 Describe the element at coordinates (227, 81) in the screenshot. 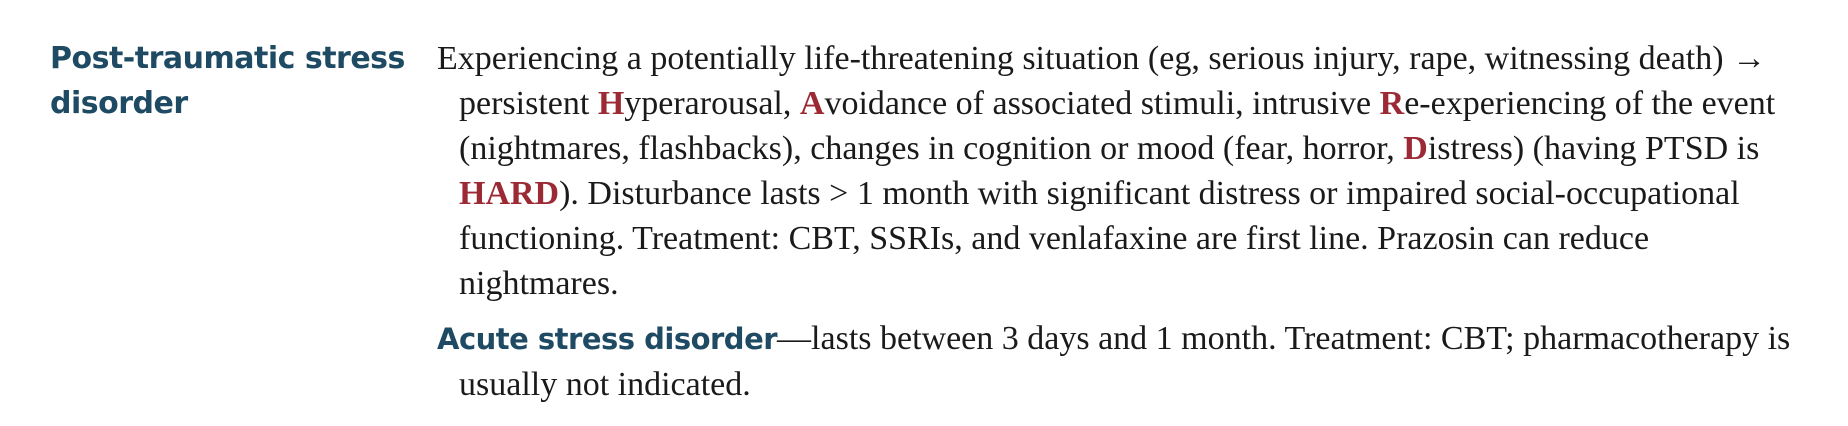

I see `term-heading: Post-traumatic stress disorder` at that location.